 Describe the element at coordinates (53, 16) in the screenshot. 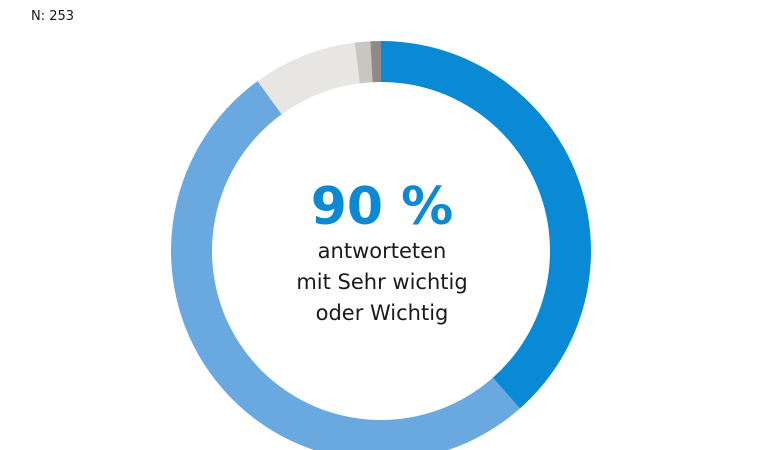

I see `sample-size-label: N: 253` at that location.